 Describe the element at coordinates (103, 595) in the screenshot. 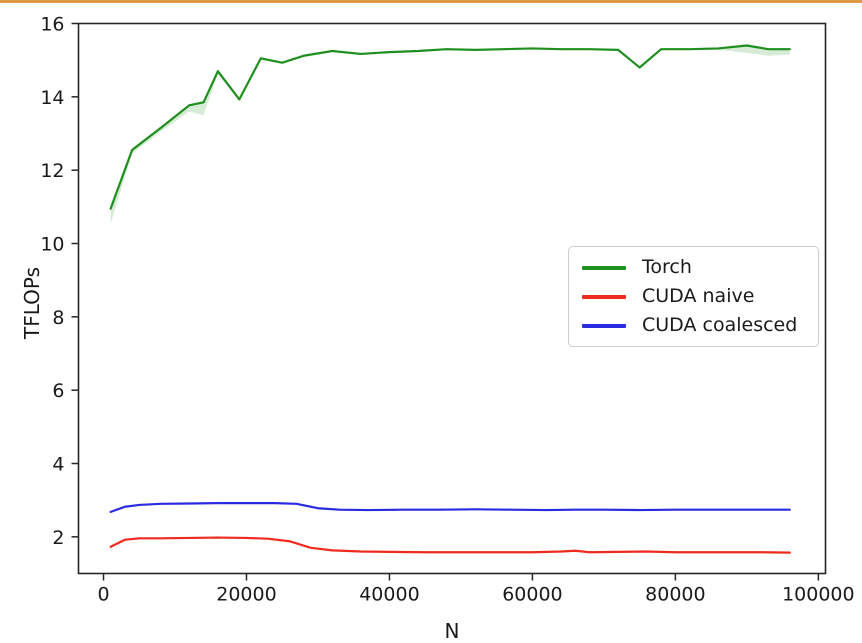

I see `x-tick-label: 0` at that location.